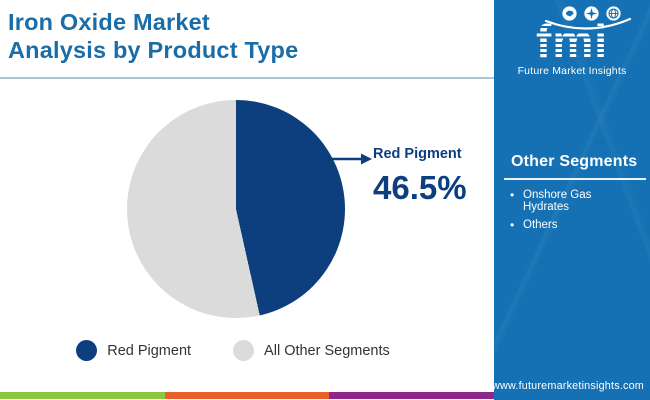  Describe the element at coordinates (575, 200) in the screenshot. I see `list-item: Onshore Gas Hydrates` at that location.